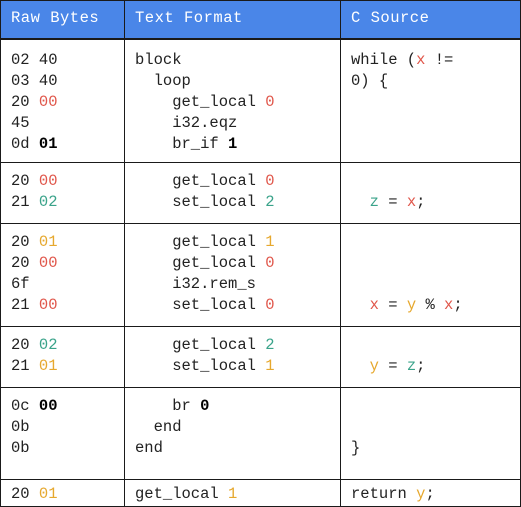 This screenshot has height=507, width=521. What do you see at coordinates (430, 305) in the screenshot?
I see `code-token: %` at bounding box center [430, 305].